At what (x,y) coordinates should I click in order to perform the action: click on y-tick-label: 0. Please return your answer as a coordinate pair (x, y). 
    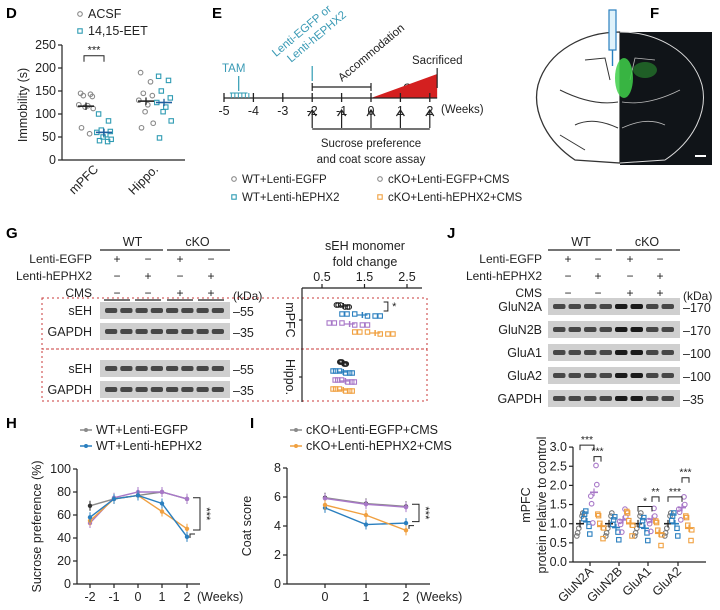
    Looking at the image, I should click on (67, 584).